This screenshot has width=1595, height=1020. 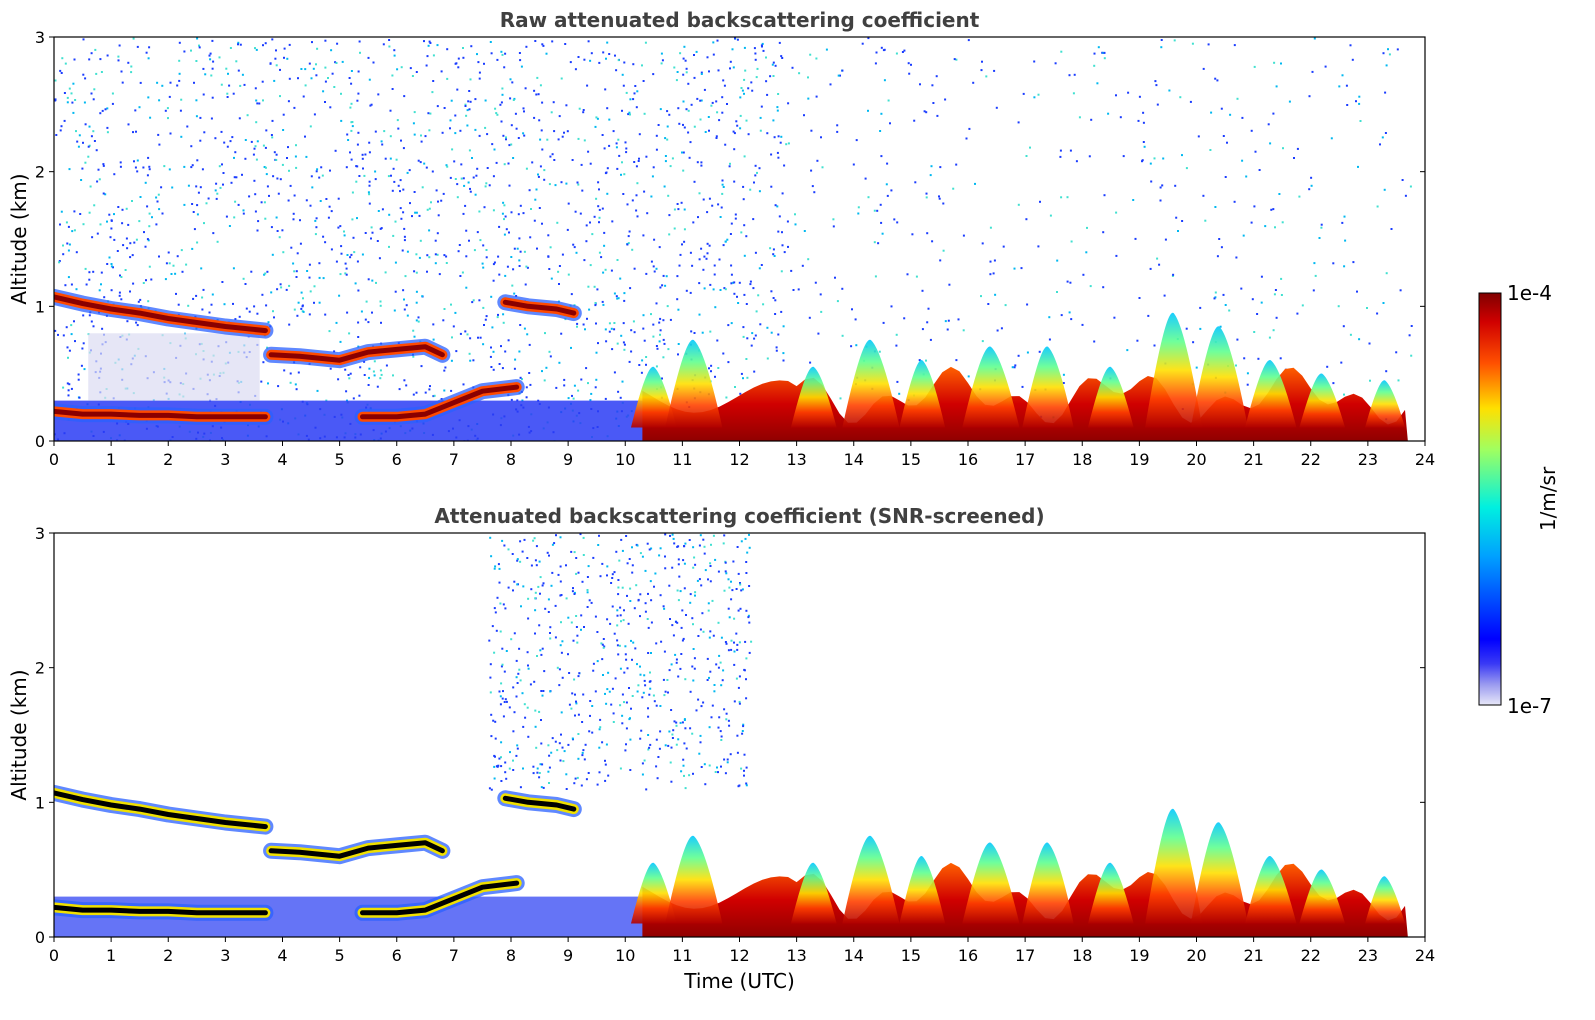 What do you see at coordinates (397, 955) in the screenshot?
I see `x-tick-label: 6` at bounding box center [397, 955].